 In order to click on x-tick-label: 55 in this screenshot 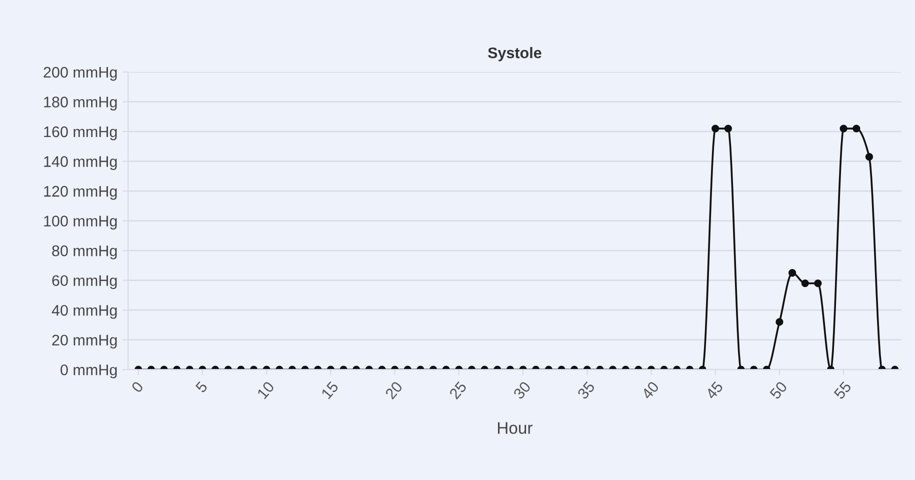, I will do `click(842, 390)`.